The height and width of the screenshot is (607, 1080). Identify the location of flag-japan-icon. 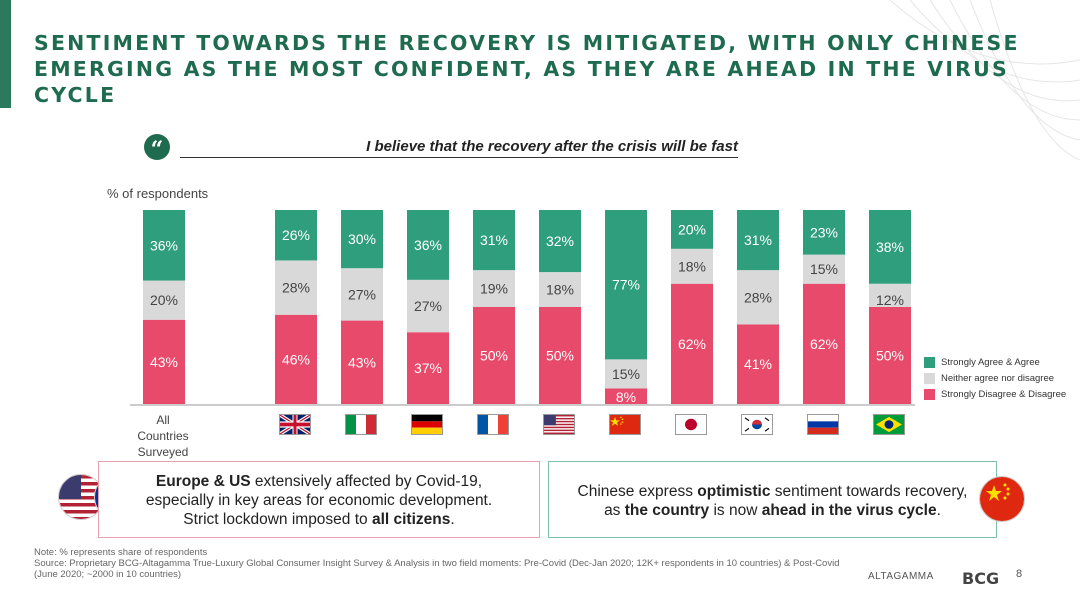
(691, 424).